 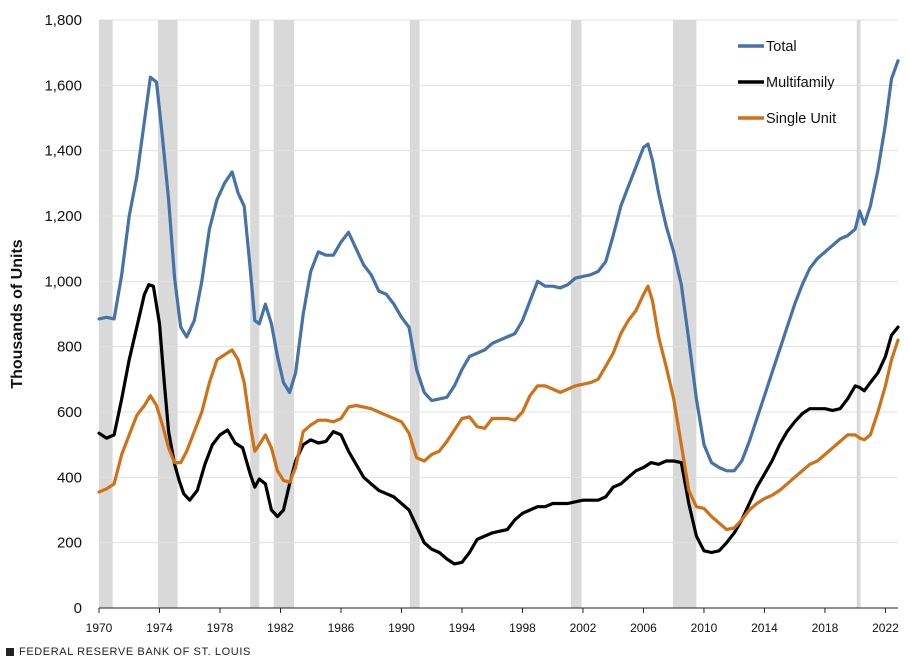 What do you see at coordinates (63, 151) in the screenshot?
I see `y-tick-label: 1,400` at bounding box center [63, 151].